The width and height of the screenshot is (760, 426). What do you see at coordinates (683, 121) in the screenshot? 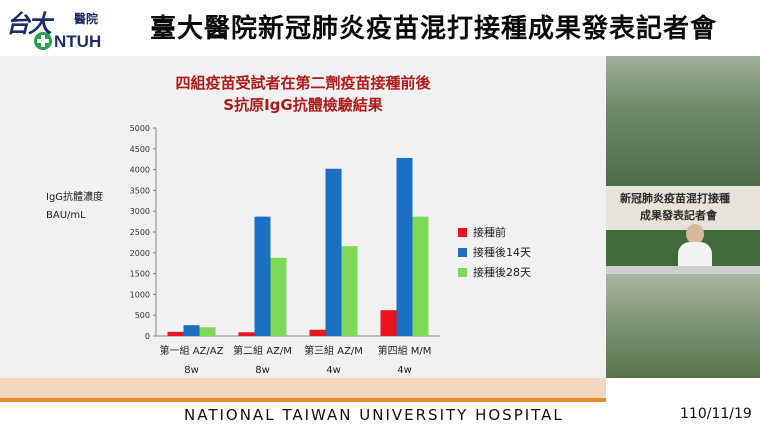
I see `video-background-trees` at bounding box center [683, 121].